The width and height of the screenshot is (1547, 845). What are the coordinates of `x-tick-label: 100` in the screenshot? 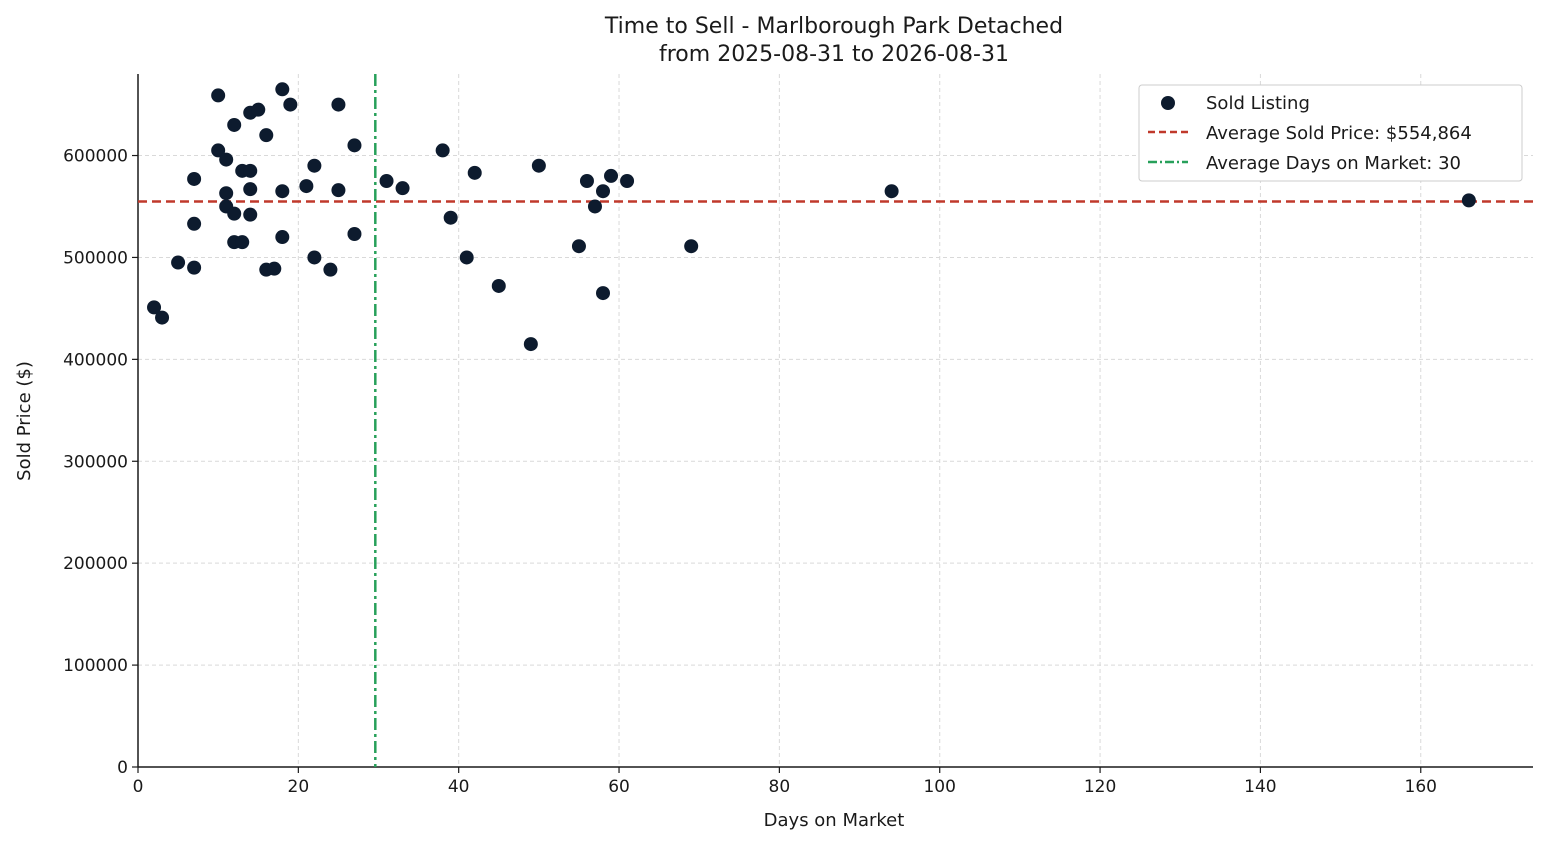 It's located at (939, 787).